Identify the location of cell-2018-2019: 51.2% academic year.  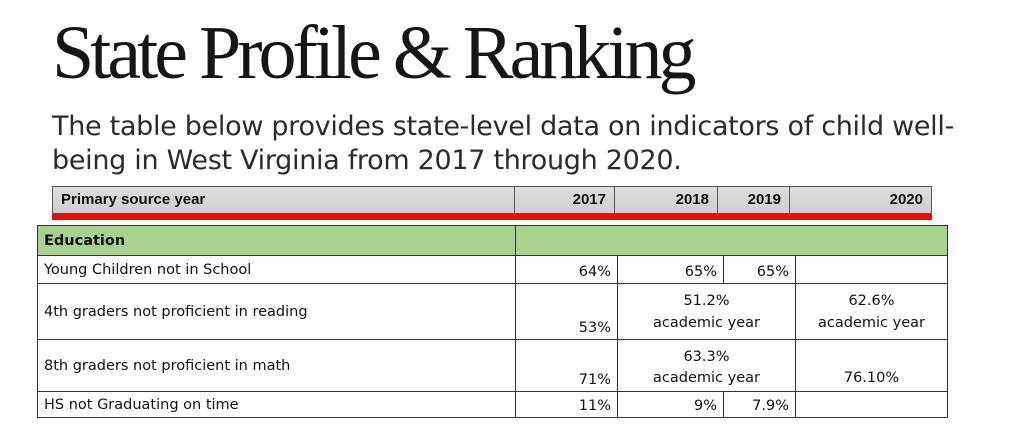
(706, 311).